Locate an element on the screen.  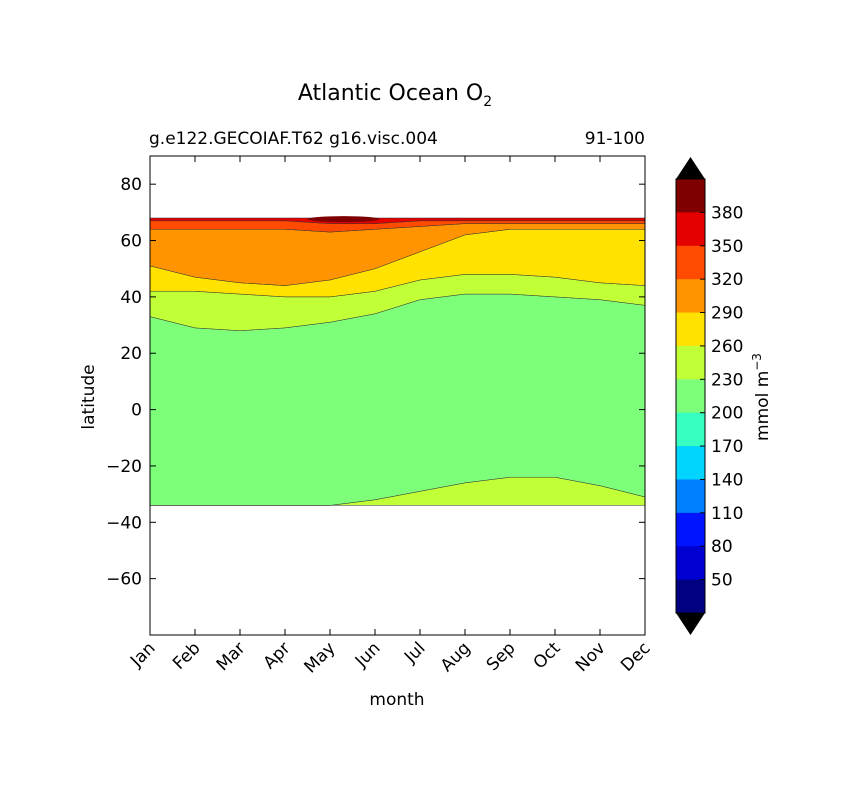
x-axis-label: month is located at coordinates (396, 700).